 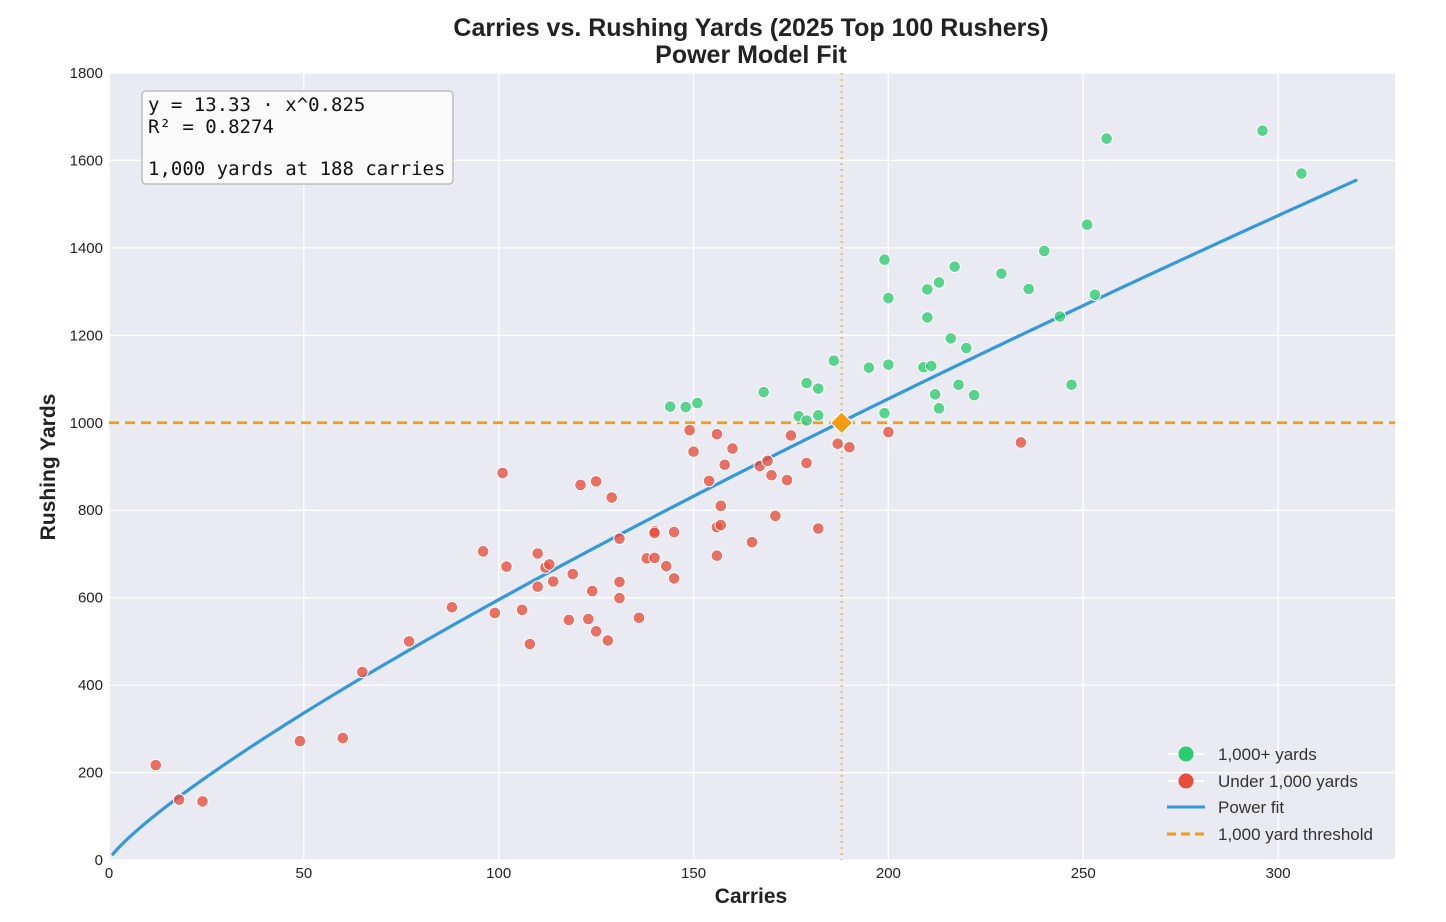 I want to click on x-tick-label: 250, so click(x=1083, y=873).